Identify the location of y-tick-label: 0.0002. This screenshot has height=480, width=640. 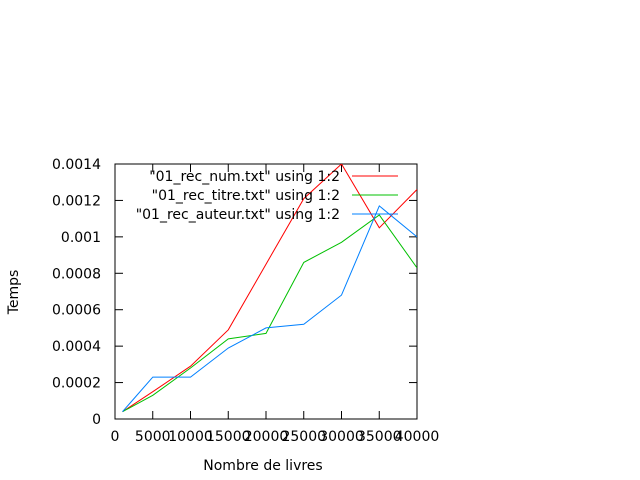
(76, 384).